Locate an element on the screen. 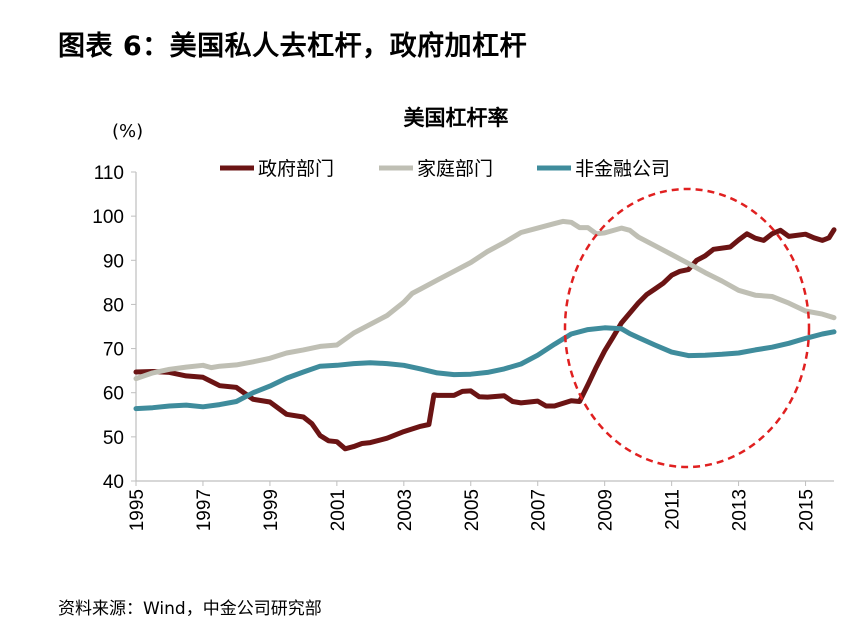 This screenshot has height=636, width=858. x-tick-label: 2013 is located at coordinates (740, 510).